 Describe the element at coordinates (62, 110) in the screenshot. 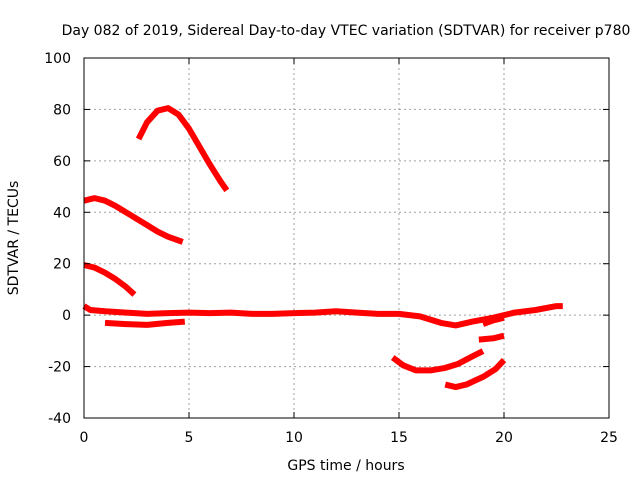

I see `y-tick-label: 80` at that location.